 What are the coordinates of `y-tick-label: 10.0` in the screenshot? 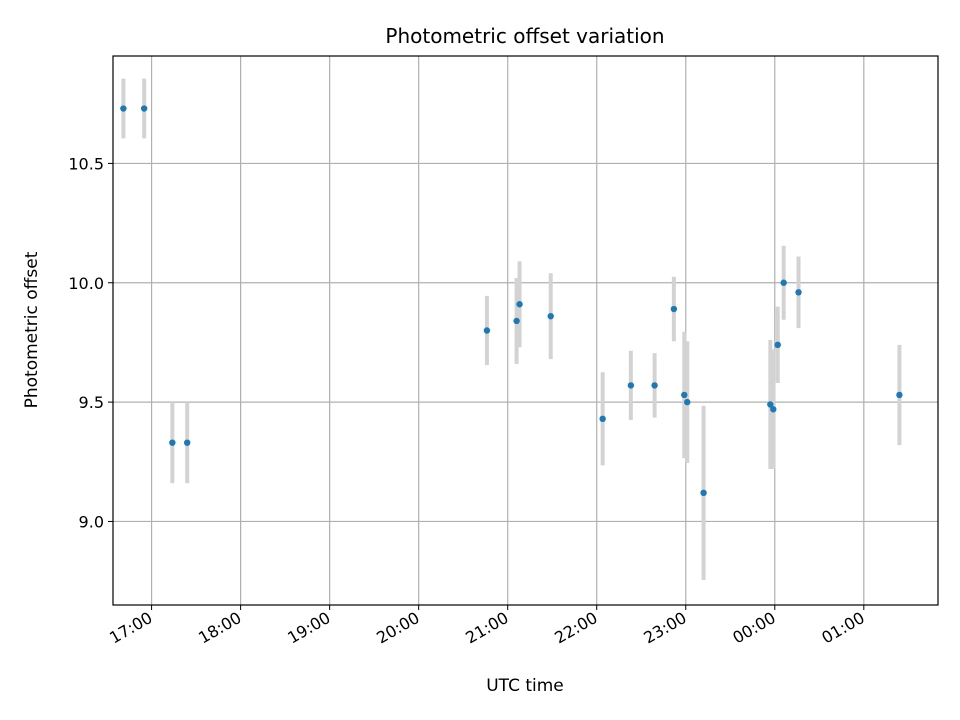 It's located at (86, 283).